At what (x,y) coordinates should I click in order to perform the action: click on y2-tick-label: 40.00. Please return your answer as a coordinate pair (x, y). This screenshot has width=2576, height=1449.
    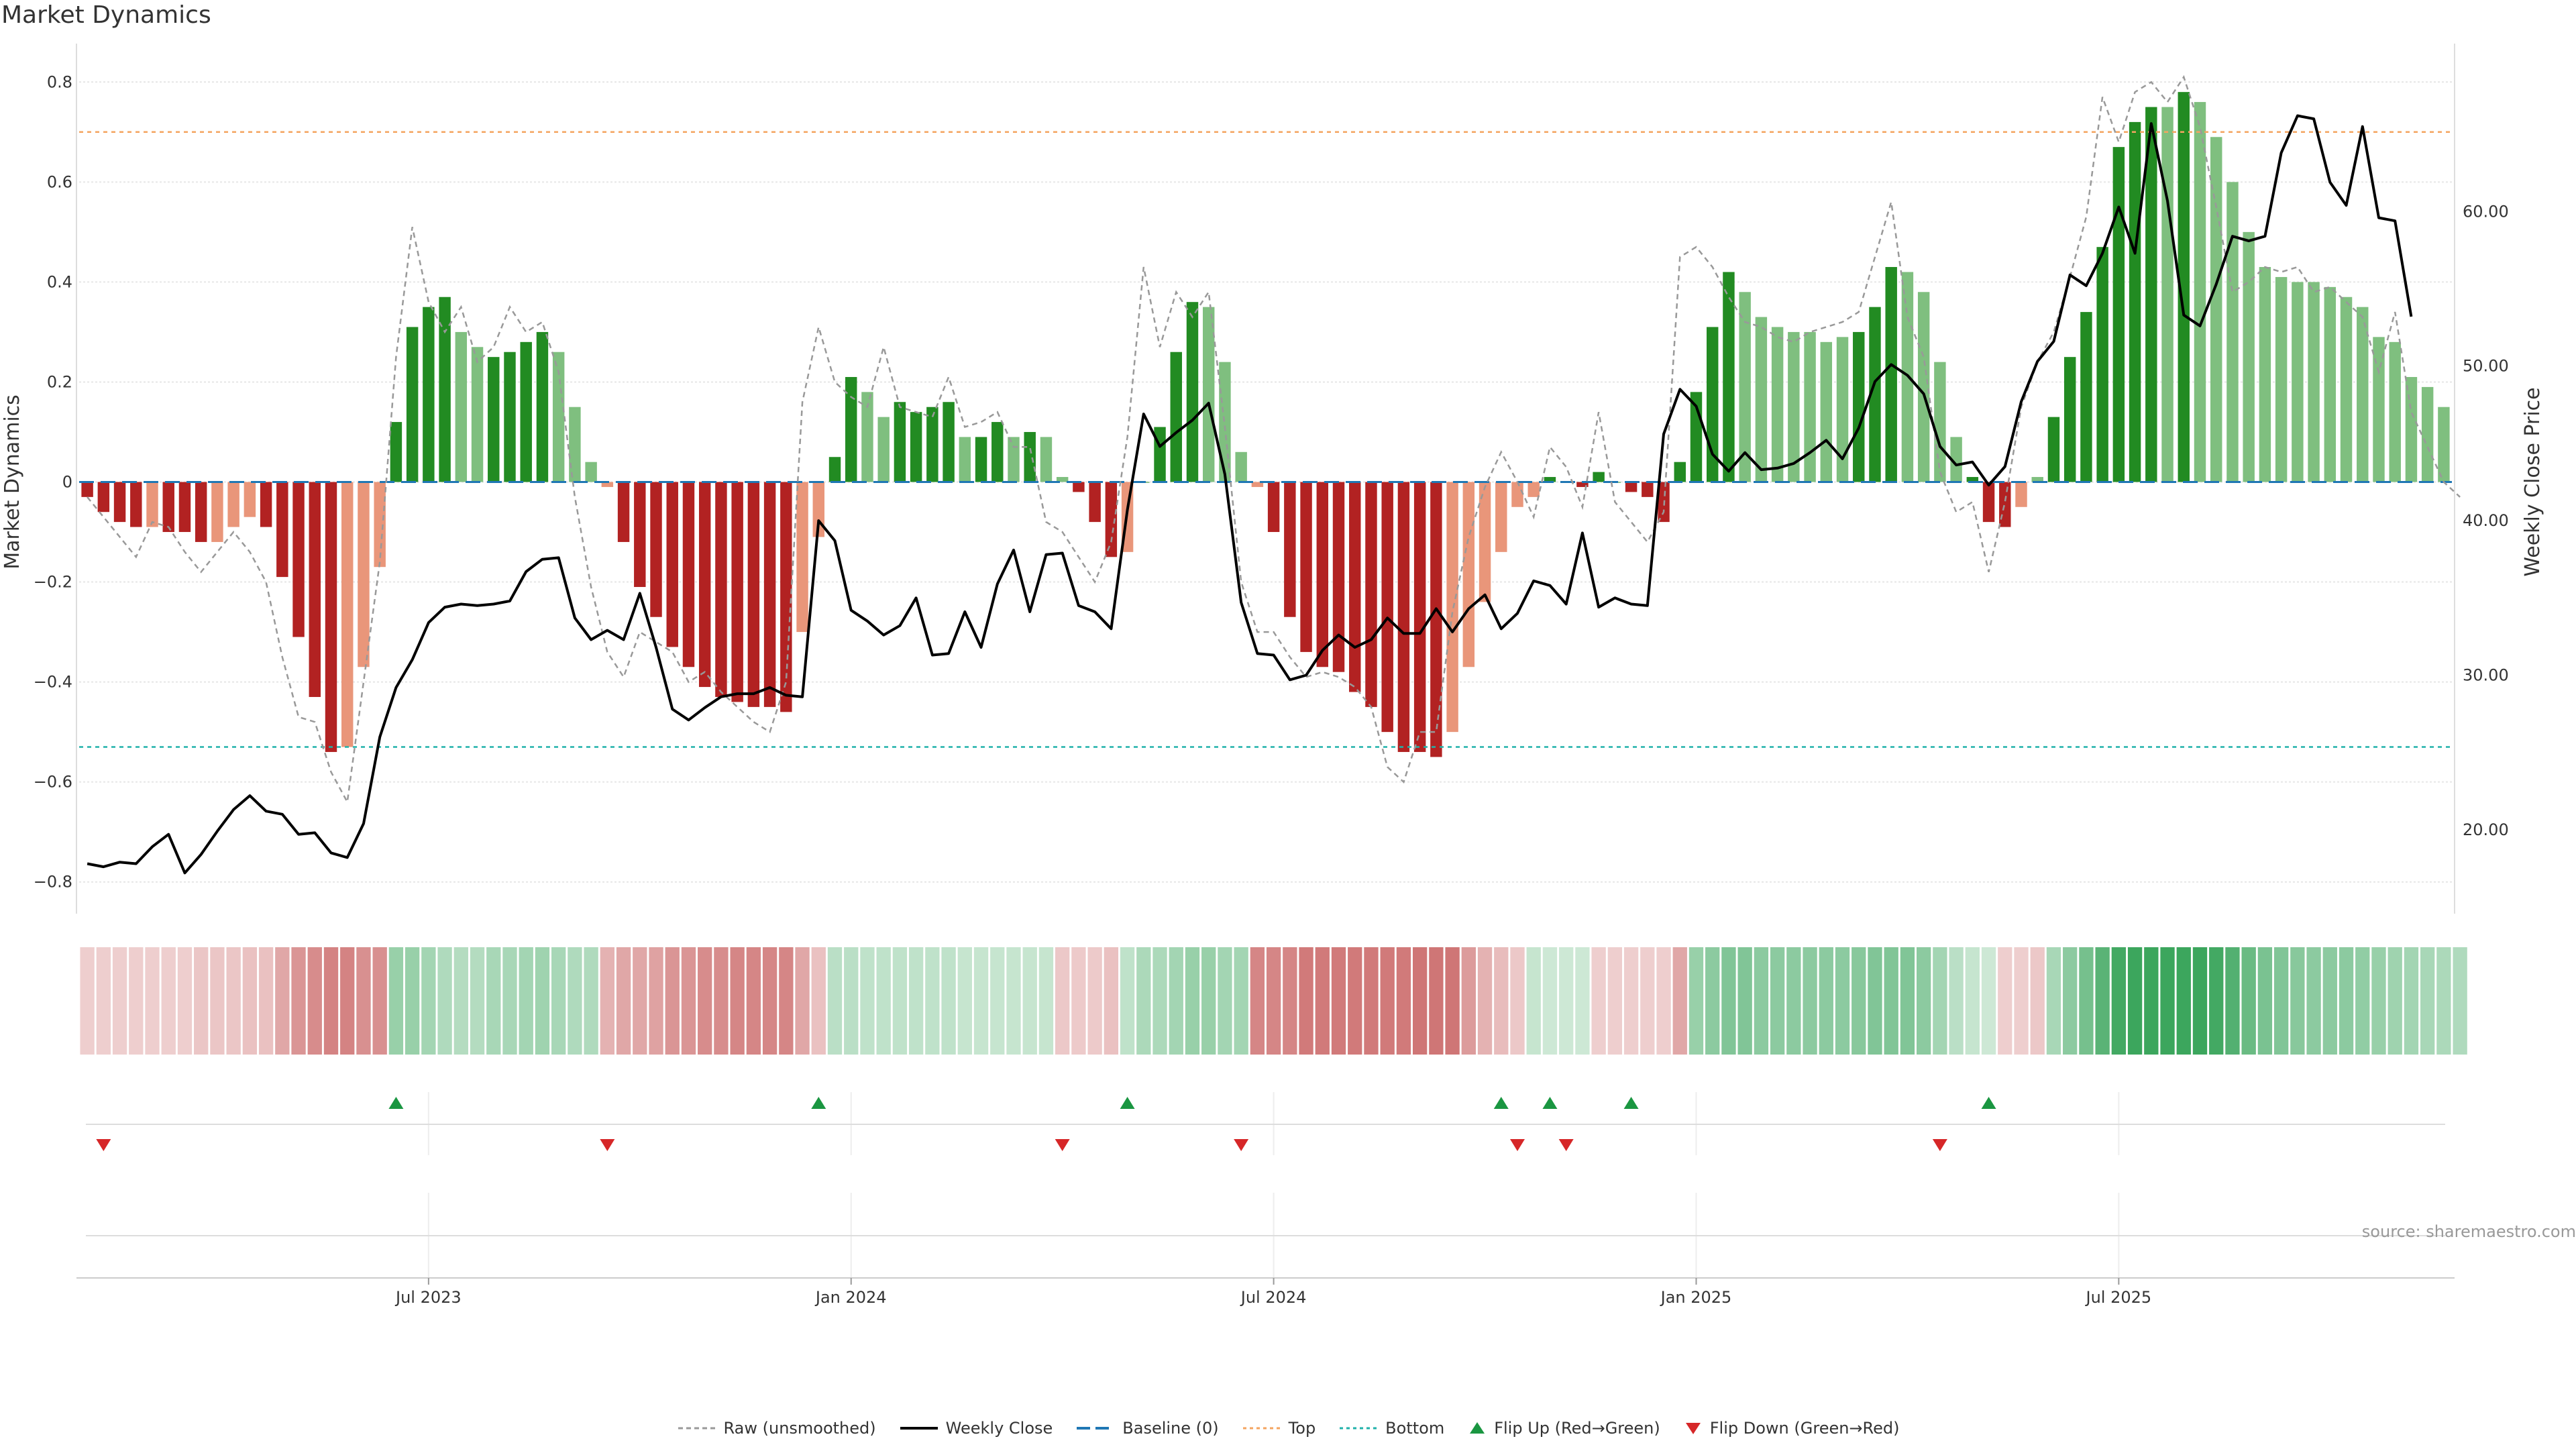
    Looking at the image, I should click on (2486, 520).